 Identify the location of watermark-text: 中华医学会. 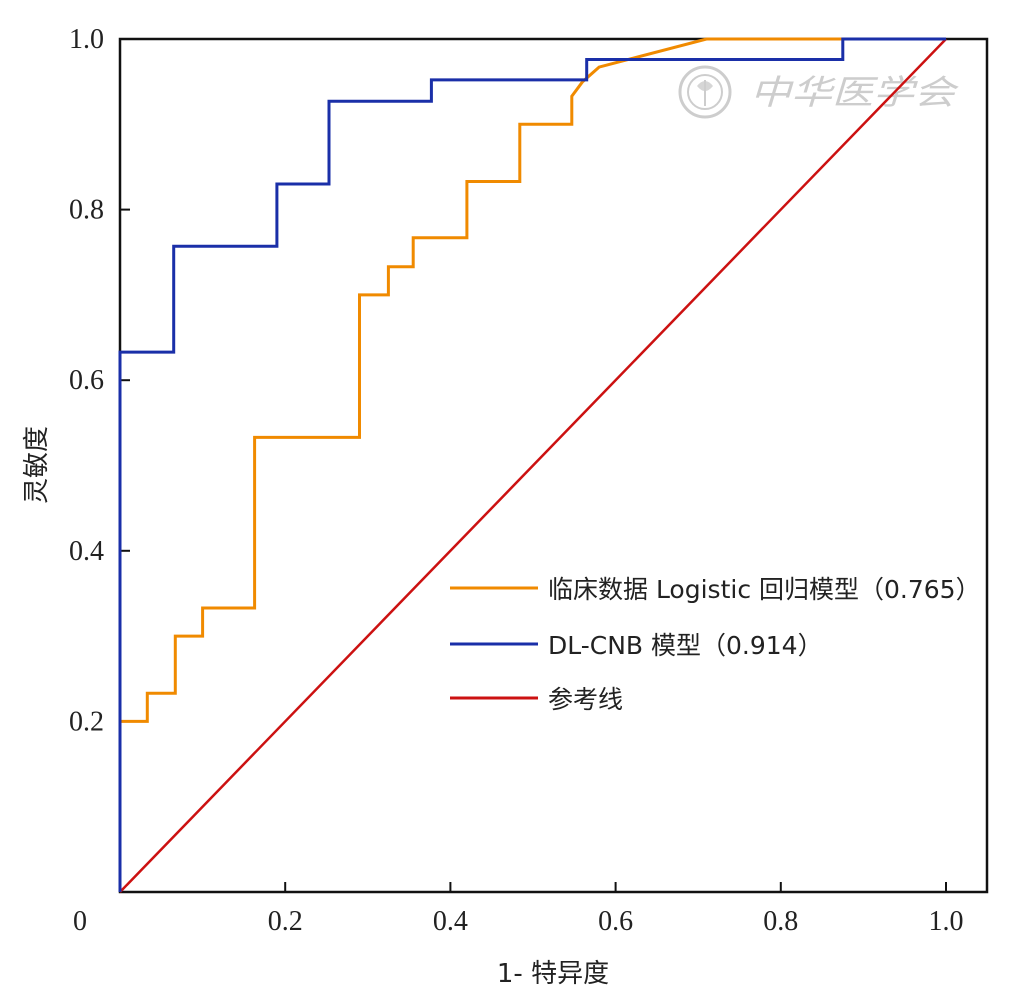
(855, 93).